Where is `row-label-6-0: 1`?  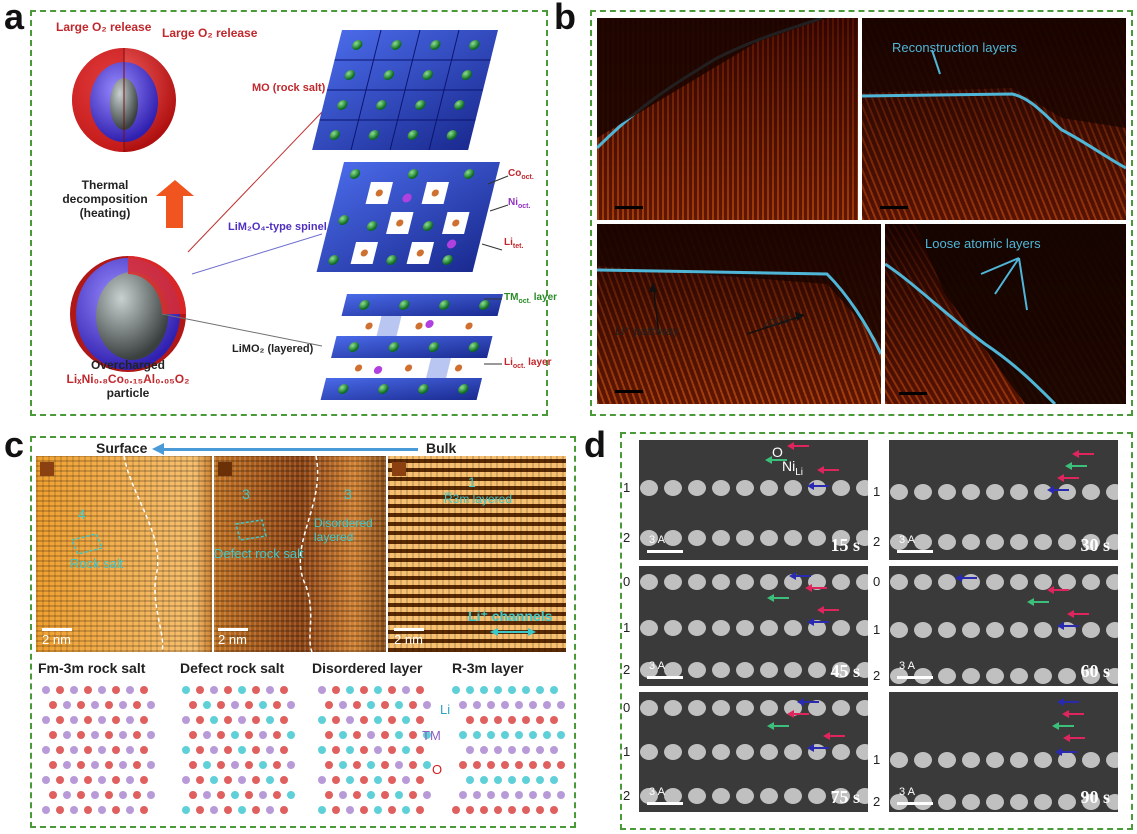 row-label-6-0: 1 is located at coordinates (877, 759).